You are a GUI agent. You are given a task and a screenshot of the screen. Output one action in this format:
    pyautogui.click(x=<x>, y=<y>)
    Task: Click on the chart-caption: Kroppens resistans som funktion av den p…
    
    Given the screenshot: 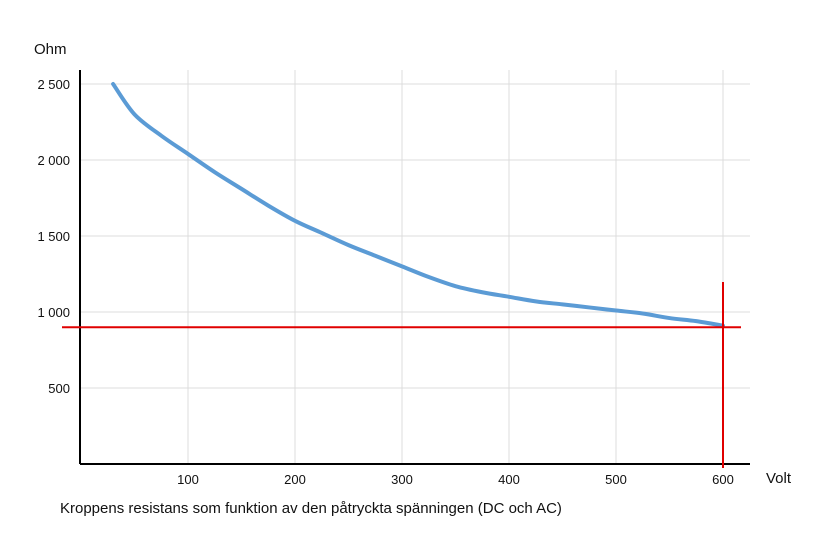 What is the action you would take?
    pyautogui.click(x=311, y=508)
    